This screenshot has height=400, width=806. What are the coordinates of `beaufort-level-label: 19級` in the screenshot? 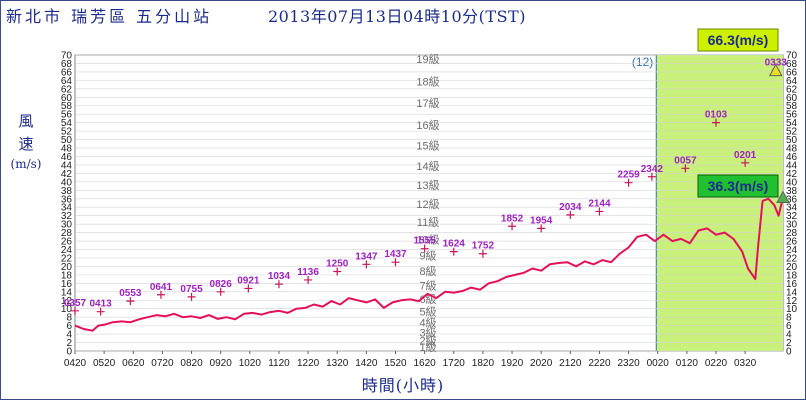 It's located at (427, 59).